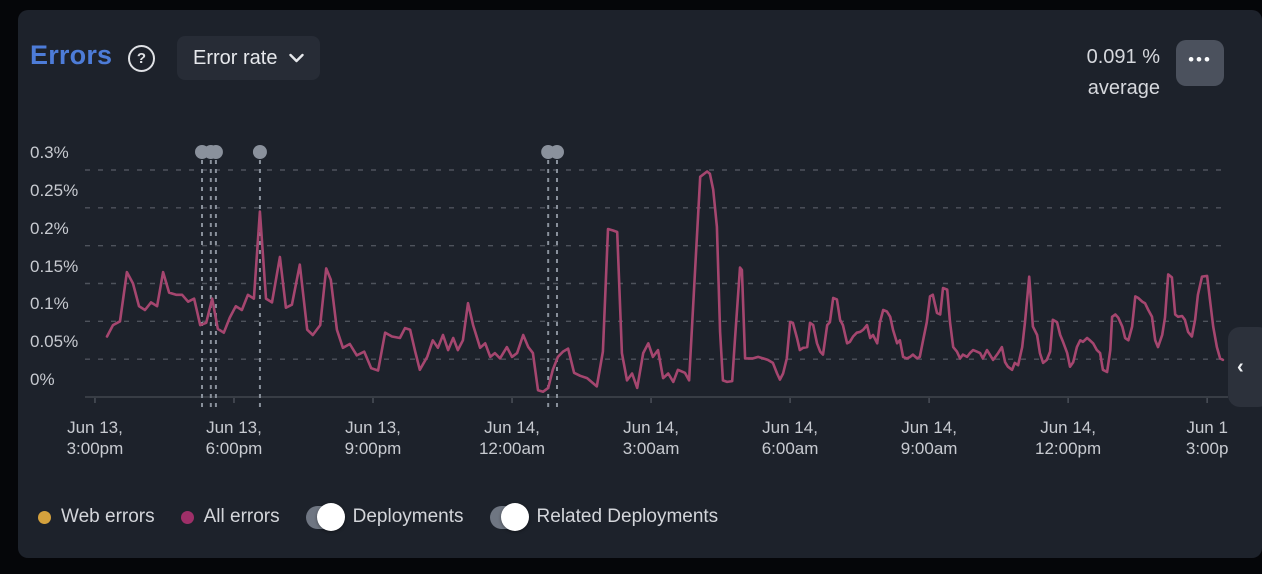  What do you see at coordinates (408, 516) in the screenshot?
I see `legend-label: Deployments` at bounding box center [408, 516].